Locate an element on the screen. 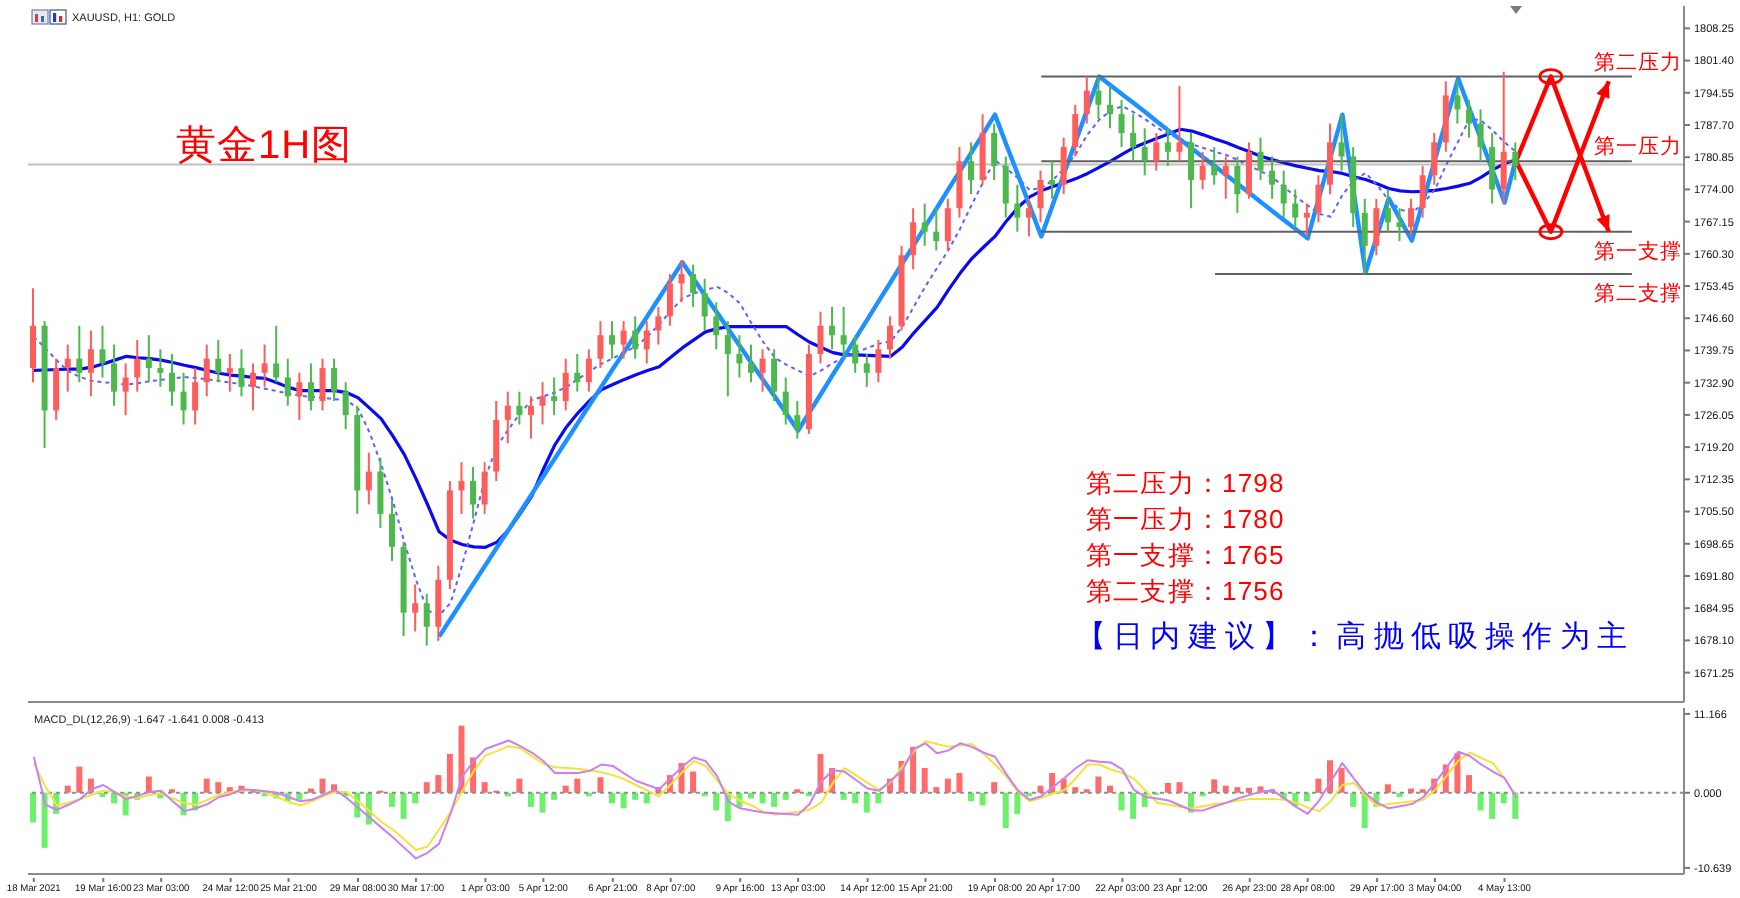 The height and width of the screenshot is (898, 1740). annotation: 黄金1H图 is located at coordinates (264, 146).